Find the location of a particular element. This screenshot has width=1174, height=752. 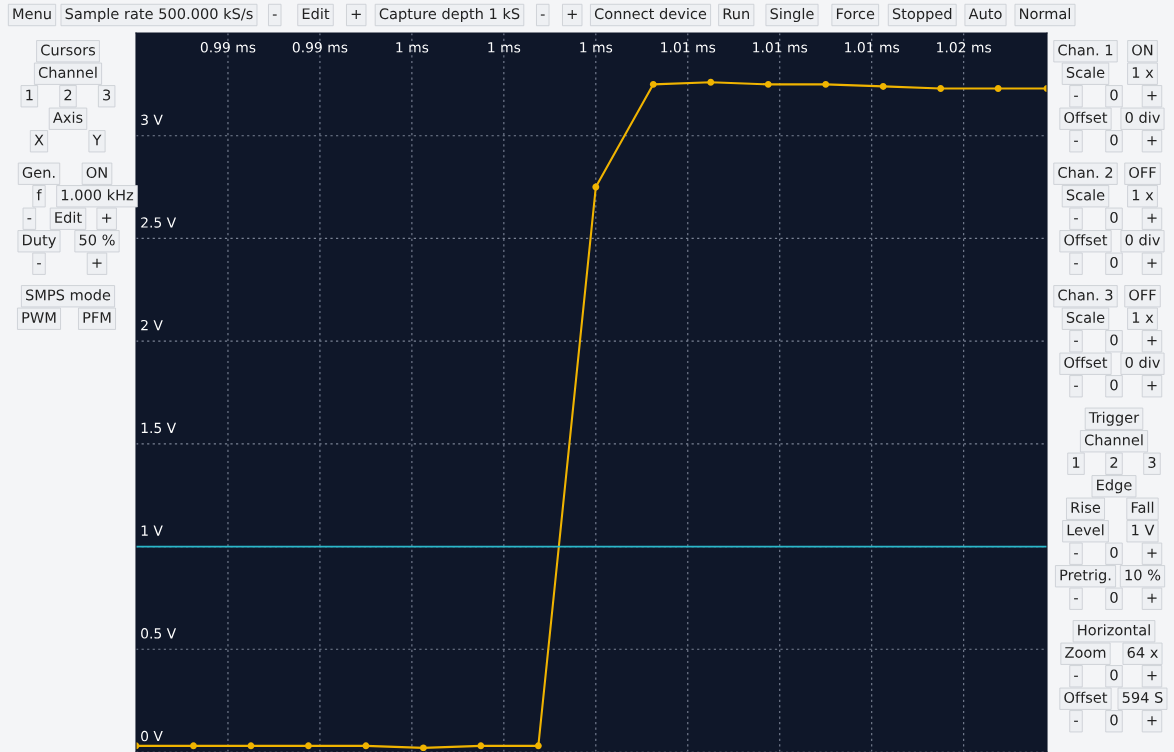

text: 10 % is located at coordinates (1143, 575).